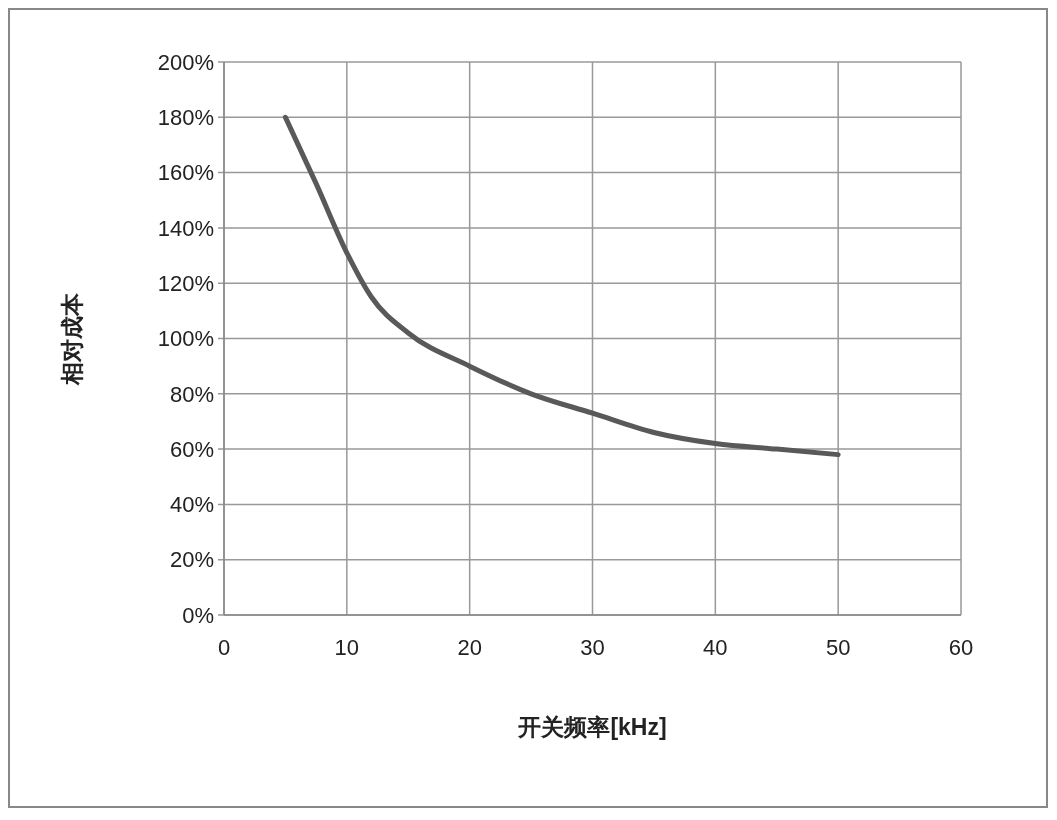  What do you see at coordinates (592, 647) in the screenshot?
I see `x-tick-label: 30` at bounding box center [592, 647].